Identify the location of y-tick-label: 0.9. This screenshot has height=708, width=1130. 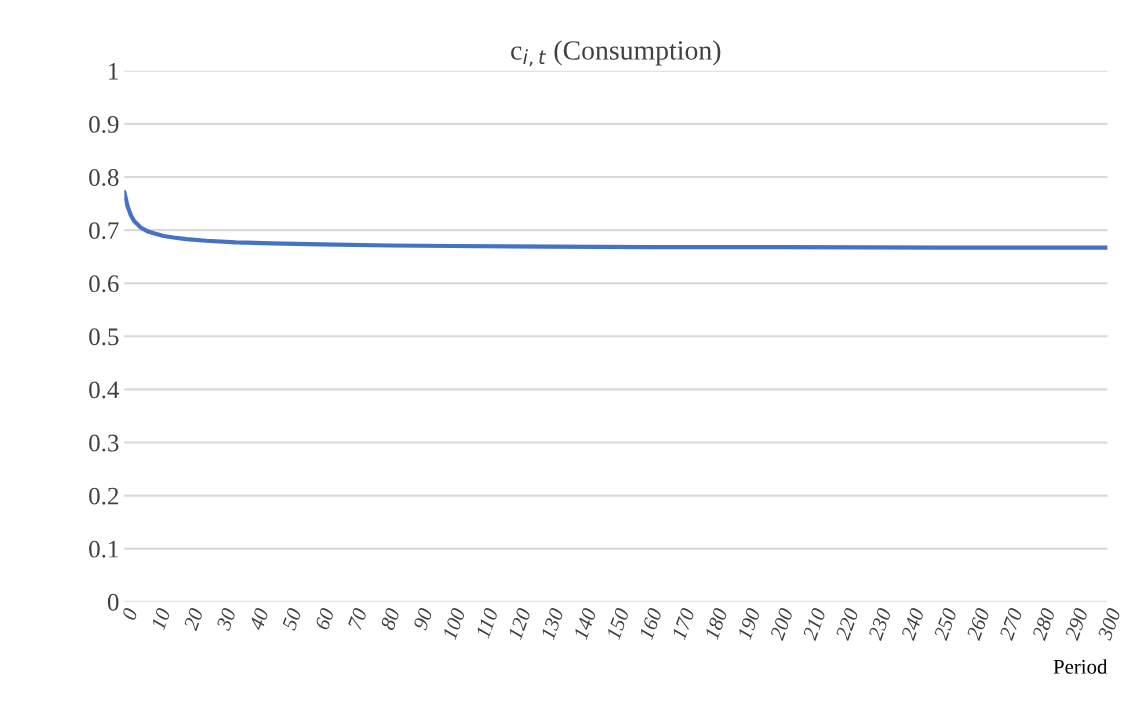
(104, 124).